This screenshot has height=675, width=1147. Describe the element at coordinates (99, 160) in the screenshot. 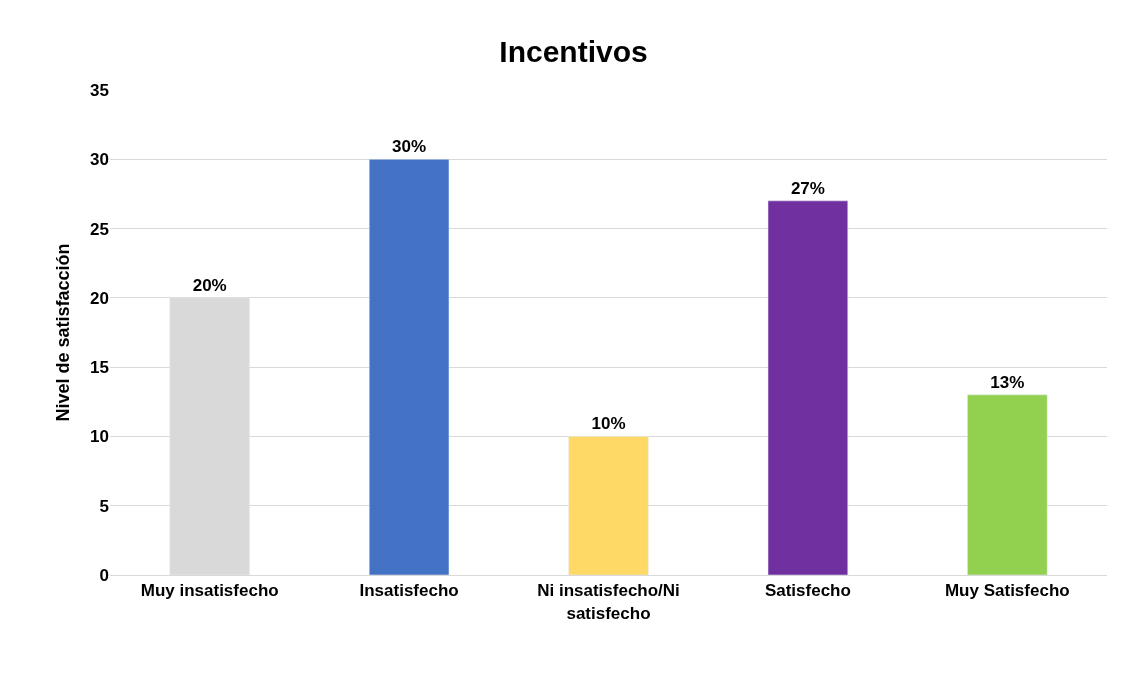

I see `y-tick-label: 30` at that location.